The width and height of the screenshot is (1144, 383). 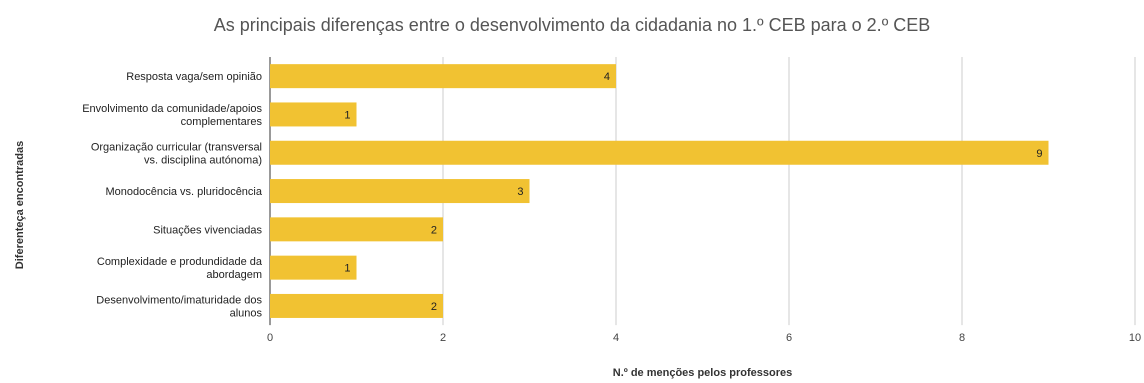 I want to click on x-tick-label: 0, so click(x=270, y=338).